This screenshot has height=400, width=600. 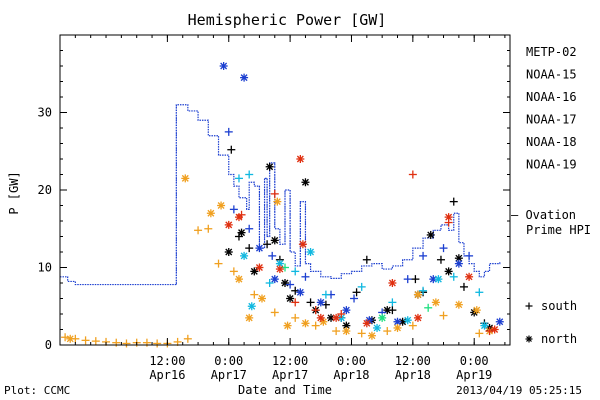 I want to click on symbol-key-north, so click(x=529, y=339).